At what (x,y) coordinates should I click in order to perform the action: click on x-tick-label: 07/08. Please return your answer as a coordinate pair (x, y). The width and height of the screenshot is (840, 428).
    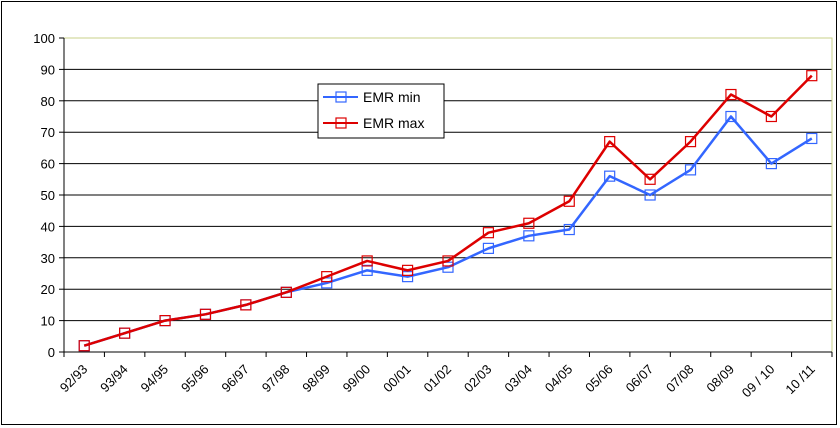
    Looking at the image, I should click on (680, 379).